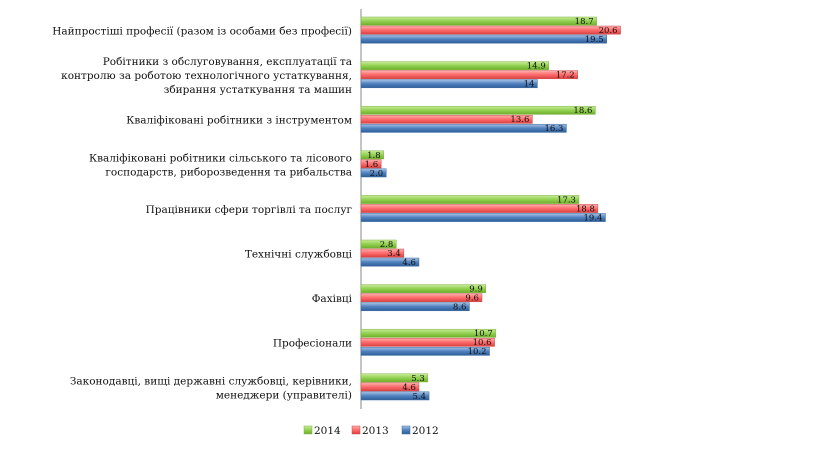 This screenshot has width=820, height=454. What do you see at coordinates (553, 129) in the screenshot?
I see `data-label-2012-2: 16.3` at bounding box center [553, 129].